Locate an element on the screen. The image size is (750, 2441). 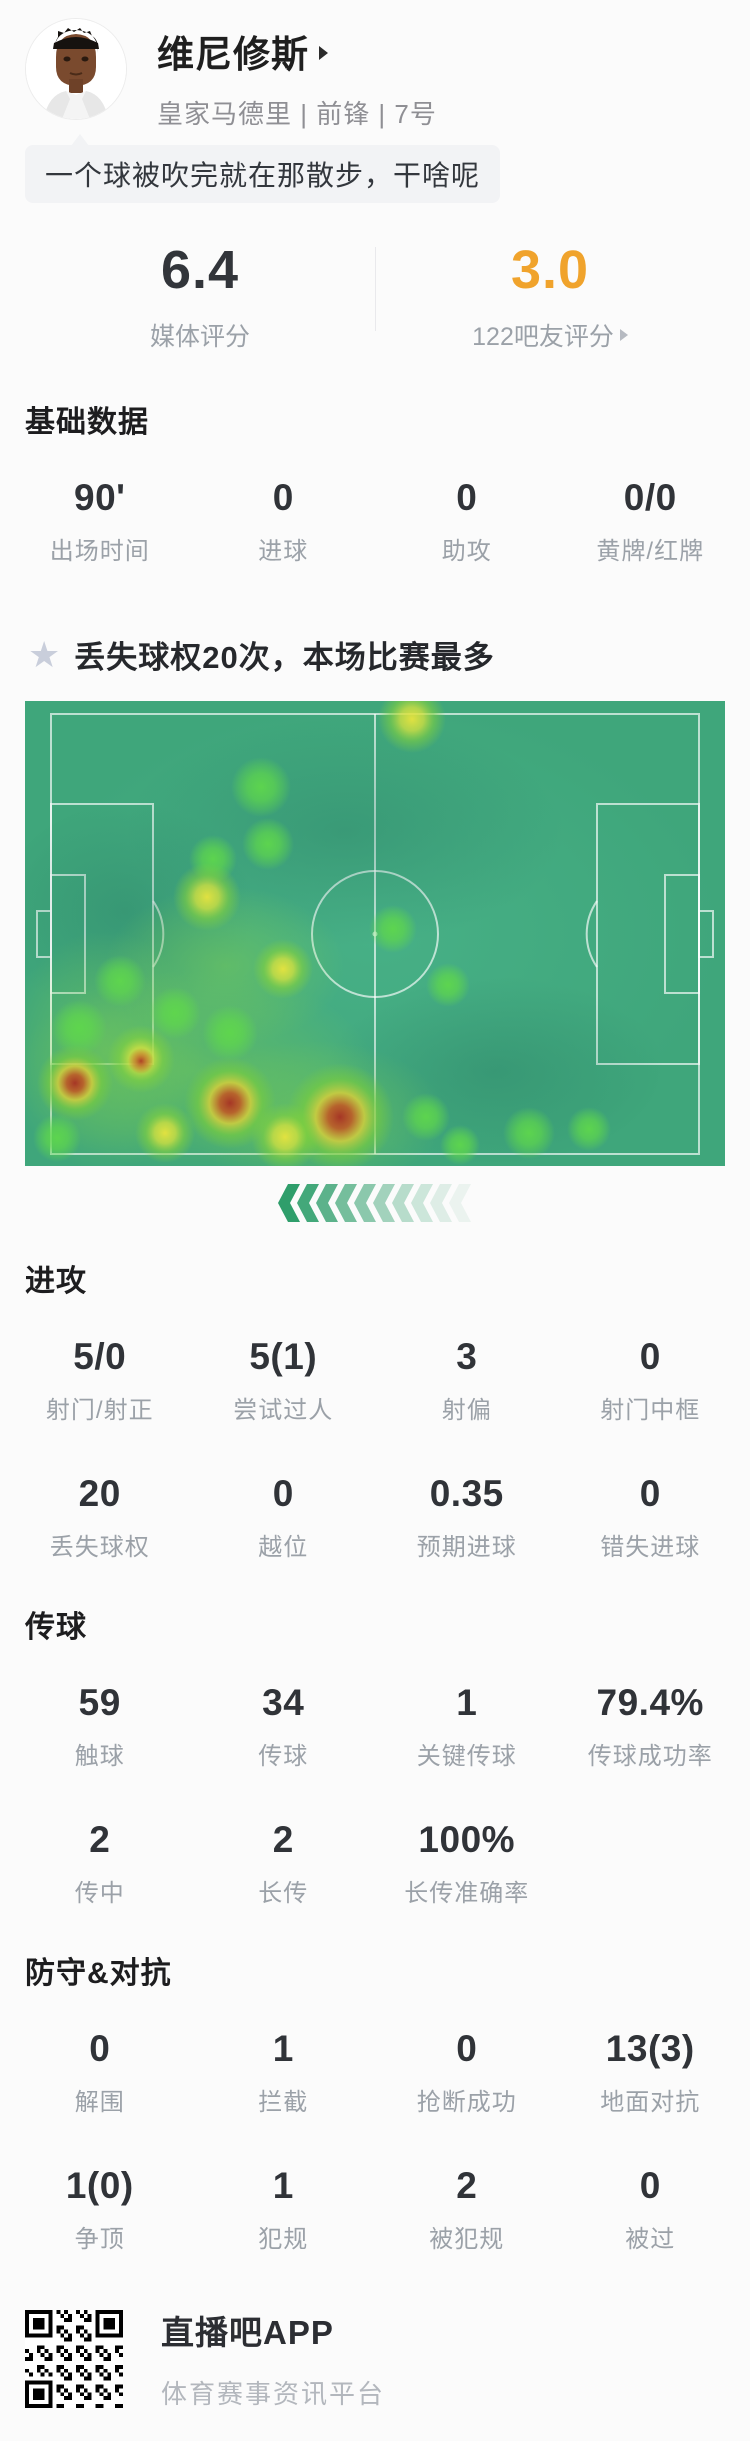
player-header: 维尼修斯 皇家马德里 | 前锋 | 7号 is located at coordinates (375, 65).